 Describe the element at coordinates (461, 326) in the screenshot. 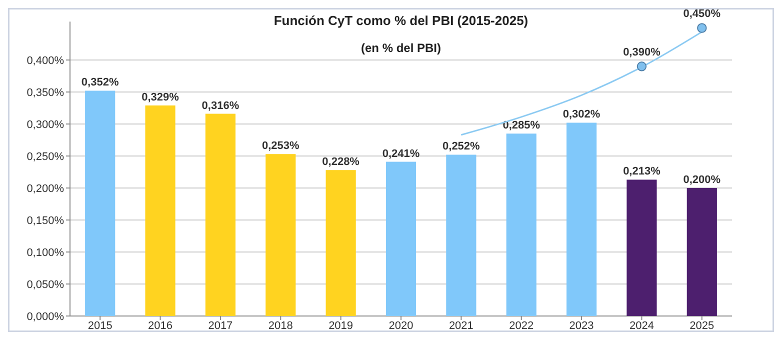

I see `x-tick-label: 2021` at that location.